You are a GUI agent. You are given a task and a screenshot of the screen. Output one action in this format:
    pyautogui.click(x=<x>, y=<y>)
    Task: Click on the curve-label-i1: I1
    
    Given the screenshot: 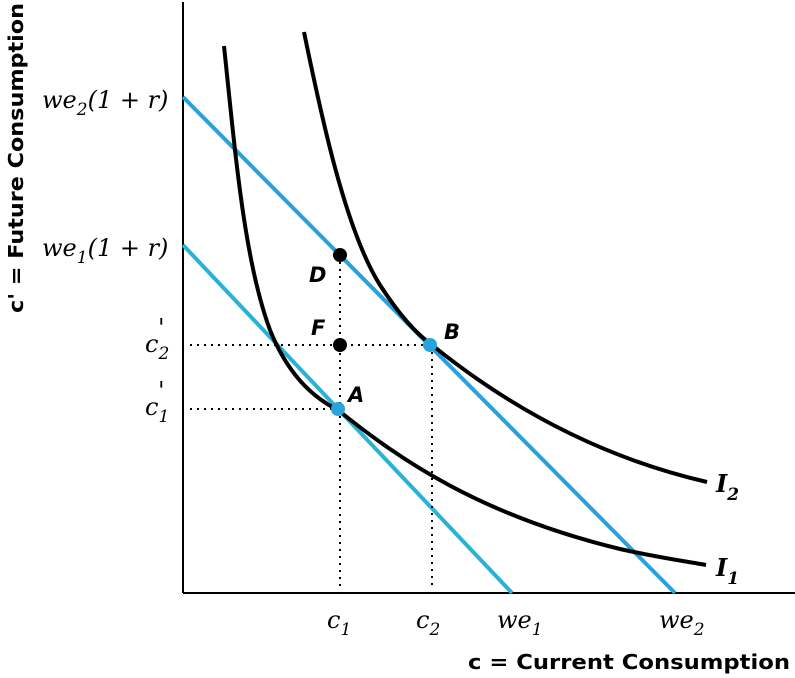 What is the action you would take?
    pyautogui.click(x=727, y=571)
    